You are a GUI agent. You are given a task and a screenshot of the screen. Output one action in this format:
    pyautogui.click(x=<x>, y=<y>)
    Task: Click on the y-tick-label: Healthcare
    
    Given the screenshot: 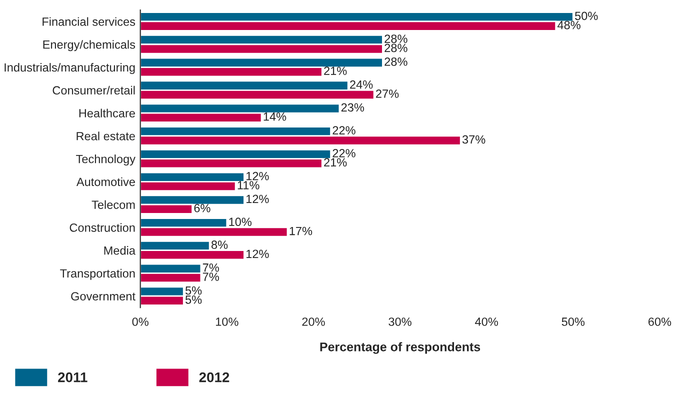 What is the action you would take?
    pyautogui.click(x=107, y=113)
    